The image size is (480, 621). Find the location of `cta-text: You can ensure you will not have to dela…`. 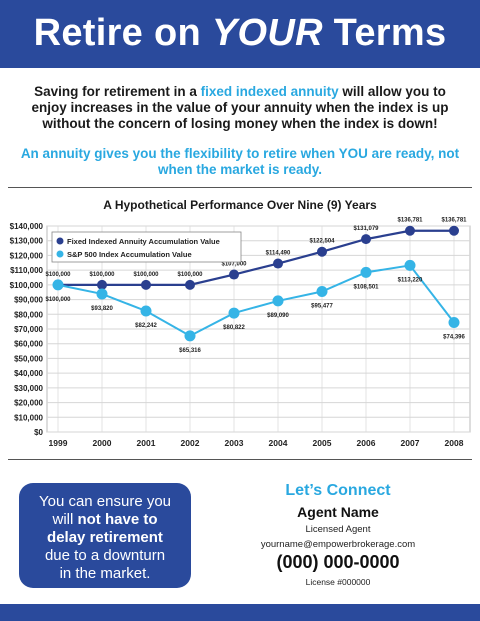

cta-text: You can ensure you will not have to dela… is located at coordinates (105, 537).